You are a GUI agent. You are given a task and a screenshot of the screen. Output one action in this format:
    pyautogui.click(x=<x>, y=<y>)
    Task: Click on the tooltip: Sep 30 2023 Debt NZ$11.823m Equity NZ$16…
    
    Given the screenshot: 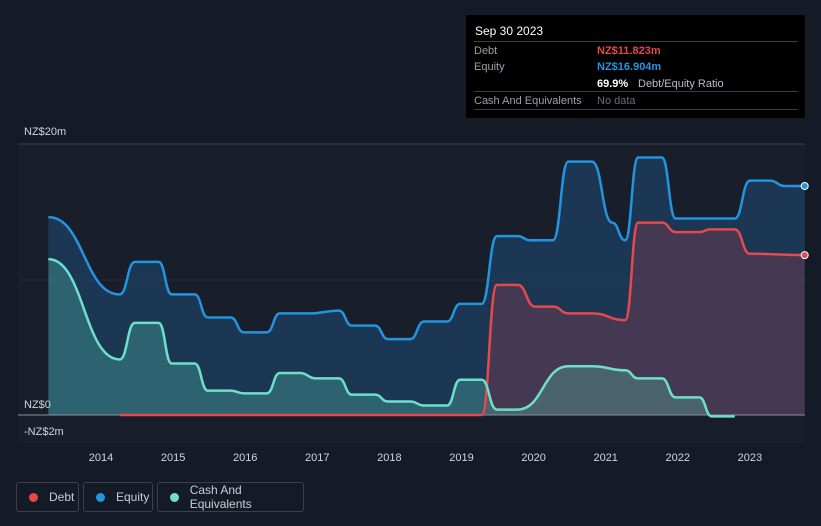 What is the action you would take?
    pyautogui.click(x=635, y=66)
    